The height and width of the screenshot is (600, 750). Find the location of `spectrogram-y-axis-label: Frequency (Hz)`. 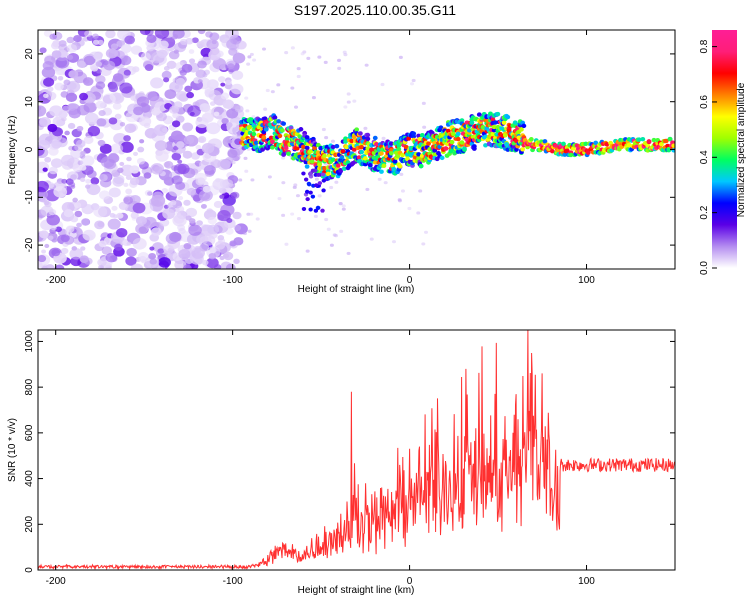

spectrogram-y-axis-label: Frequency (Hz) is located at coordinates (12, 150).